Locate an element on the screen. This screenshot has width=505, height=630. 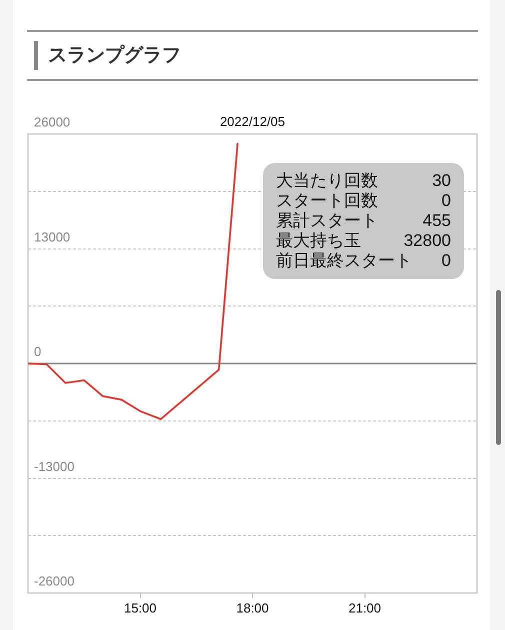
text: スタート回数 0 is located at coordinates (363, 200).